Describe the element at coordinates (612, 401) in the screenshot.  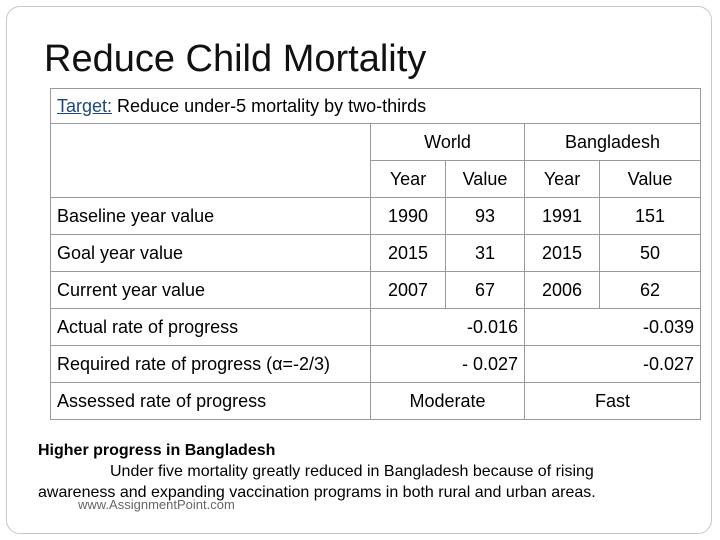
I see `bd-rate-cell: Fast` at that location.